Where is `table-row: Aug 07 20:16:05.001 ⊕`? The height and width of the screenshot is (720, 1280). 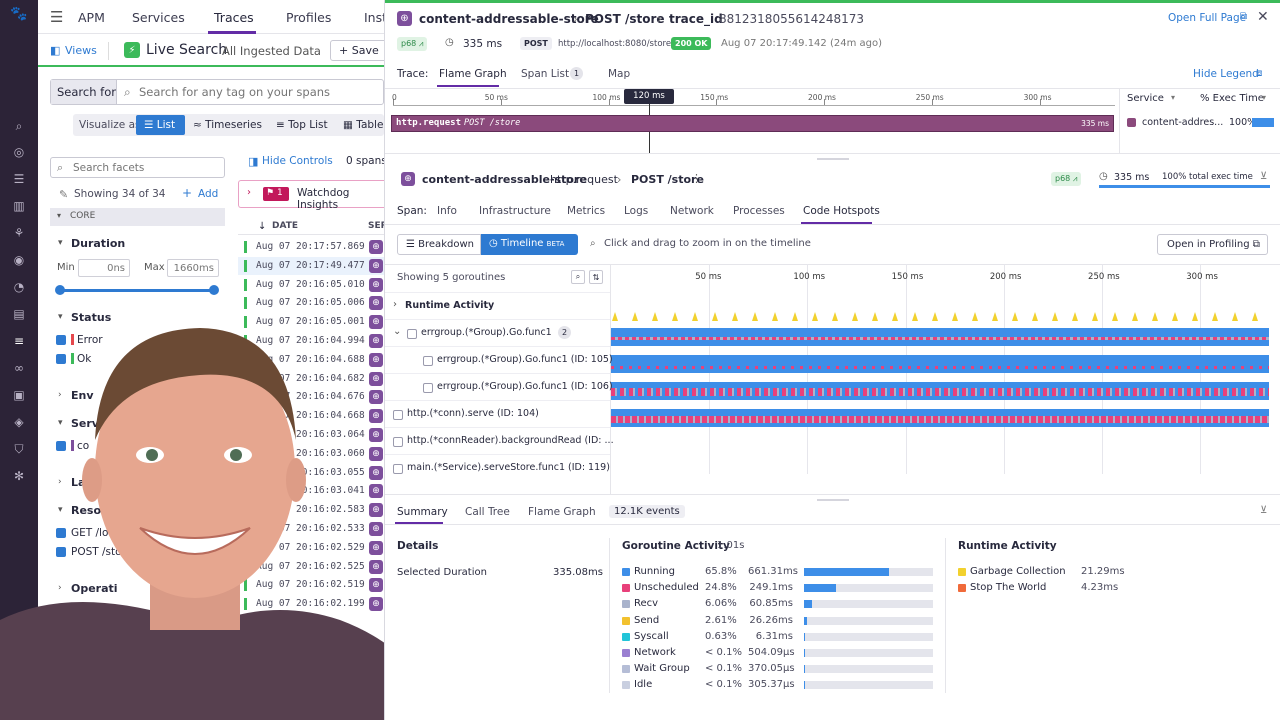 table-row: Aug 07 20:16:05.001 ⊕ is located at coordinates (311, 322).